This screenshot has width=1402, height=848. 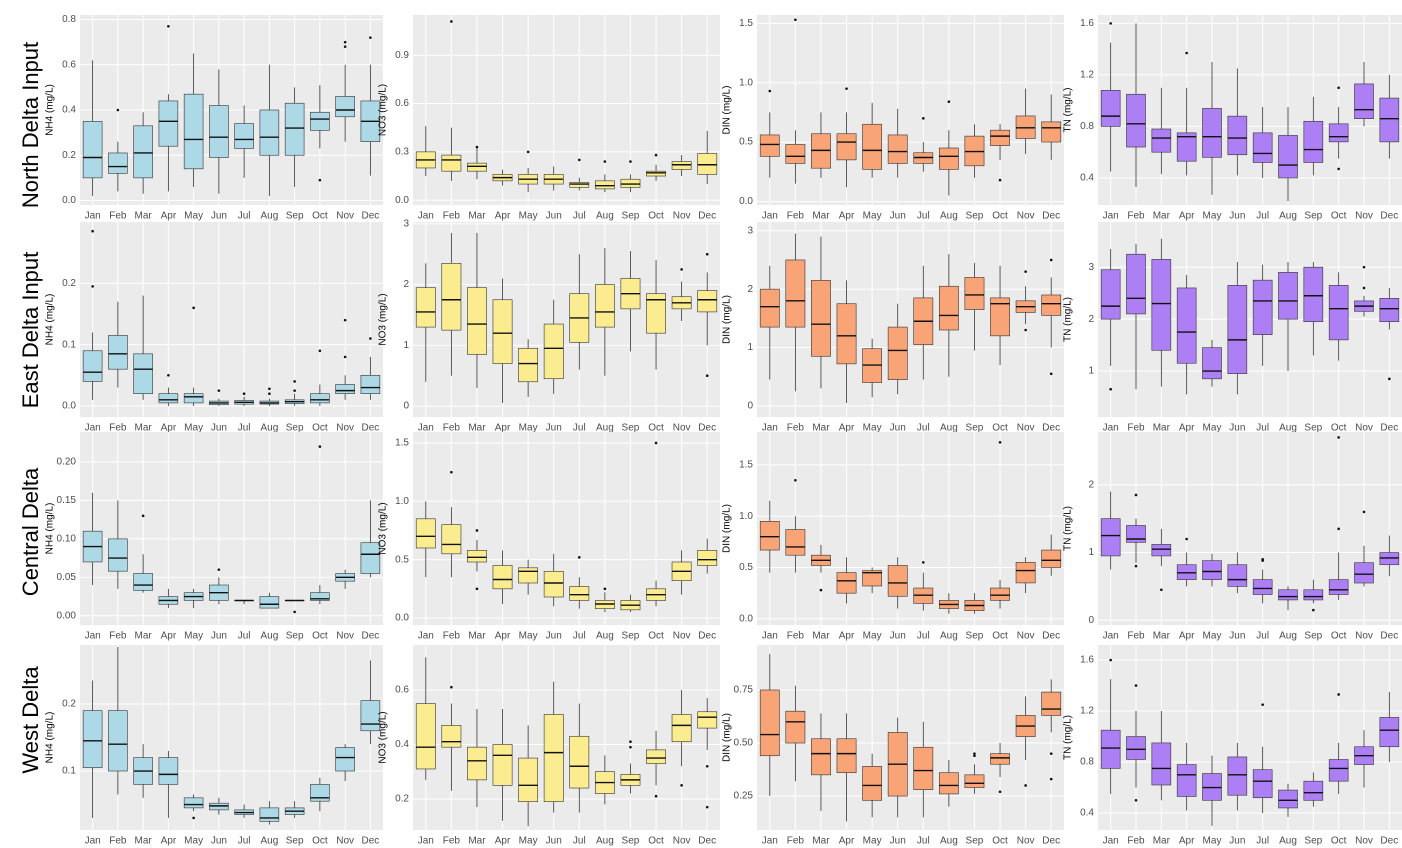 What do you see at coordinates (50, 529) in the screenshot?
I see `y-axis-title: NH4 (mg/L)` at bounding box center [50, 529].